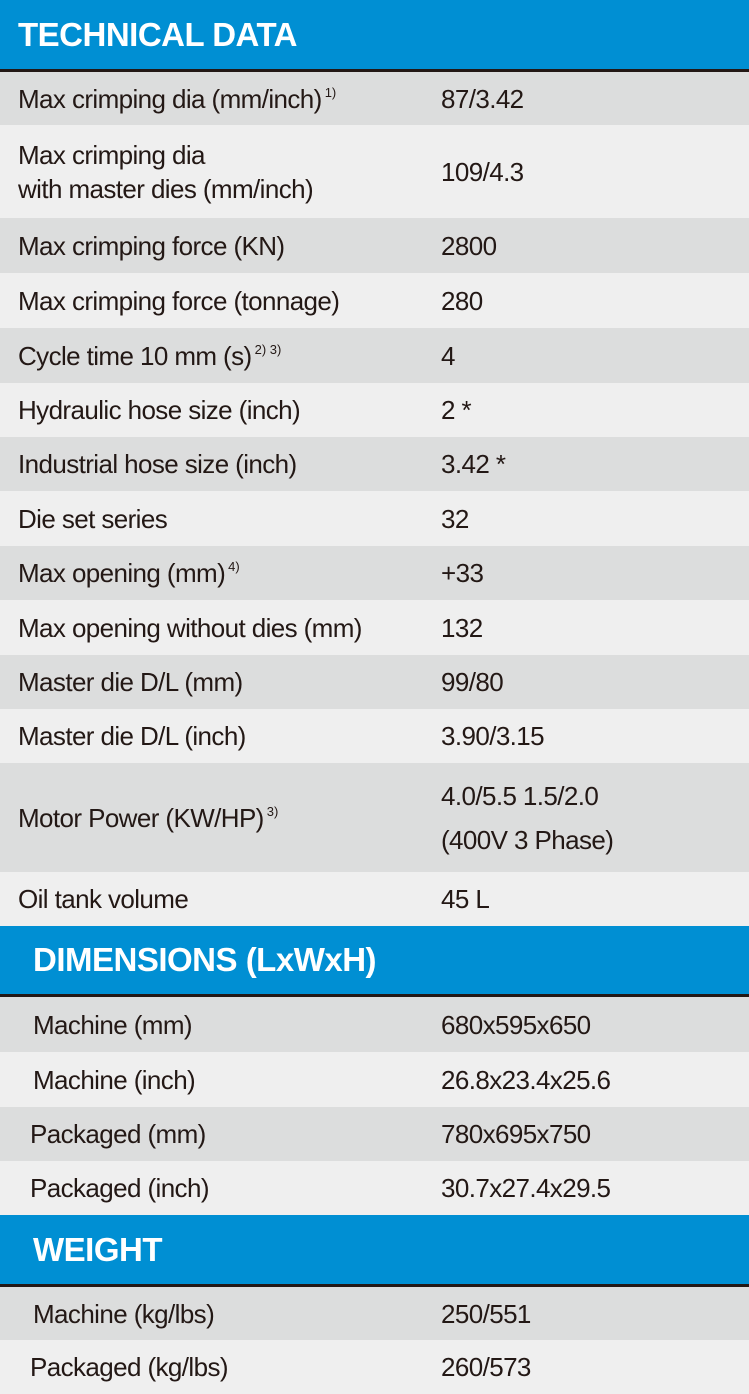 The image size is (749, 1394). What do you see at coordinates (113, 1024) in the screenshot?
I see `spec-label-text: Machine (mm)` at bounding box center [113, 1024].